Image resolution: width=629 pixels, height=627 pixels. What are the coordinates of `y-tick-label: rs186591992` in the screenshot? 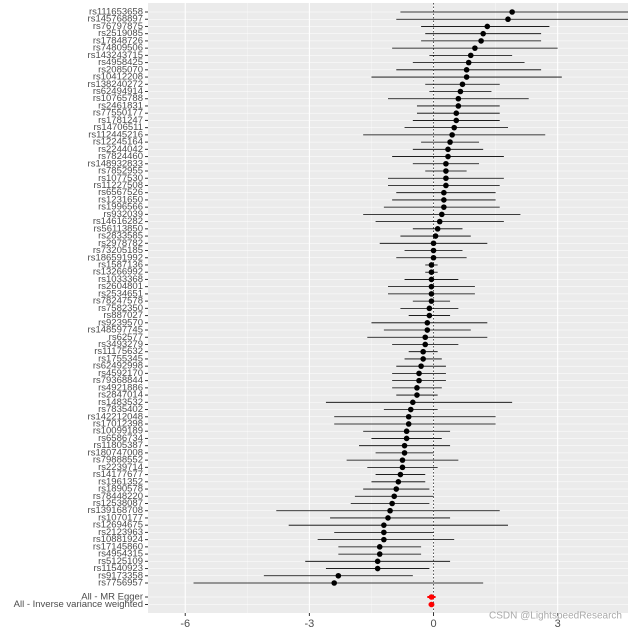 It's located at (115, 257).